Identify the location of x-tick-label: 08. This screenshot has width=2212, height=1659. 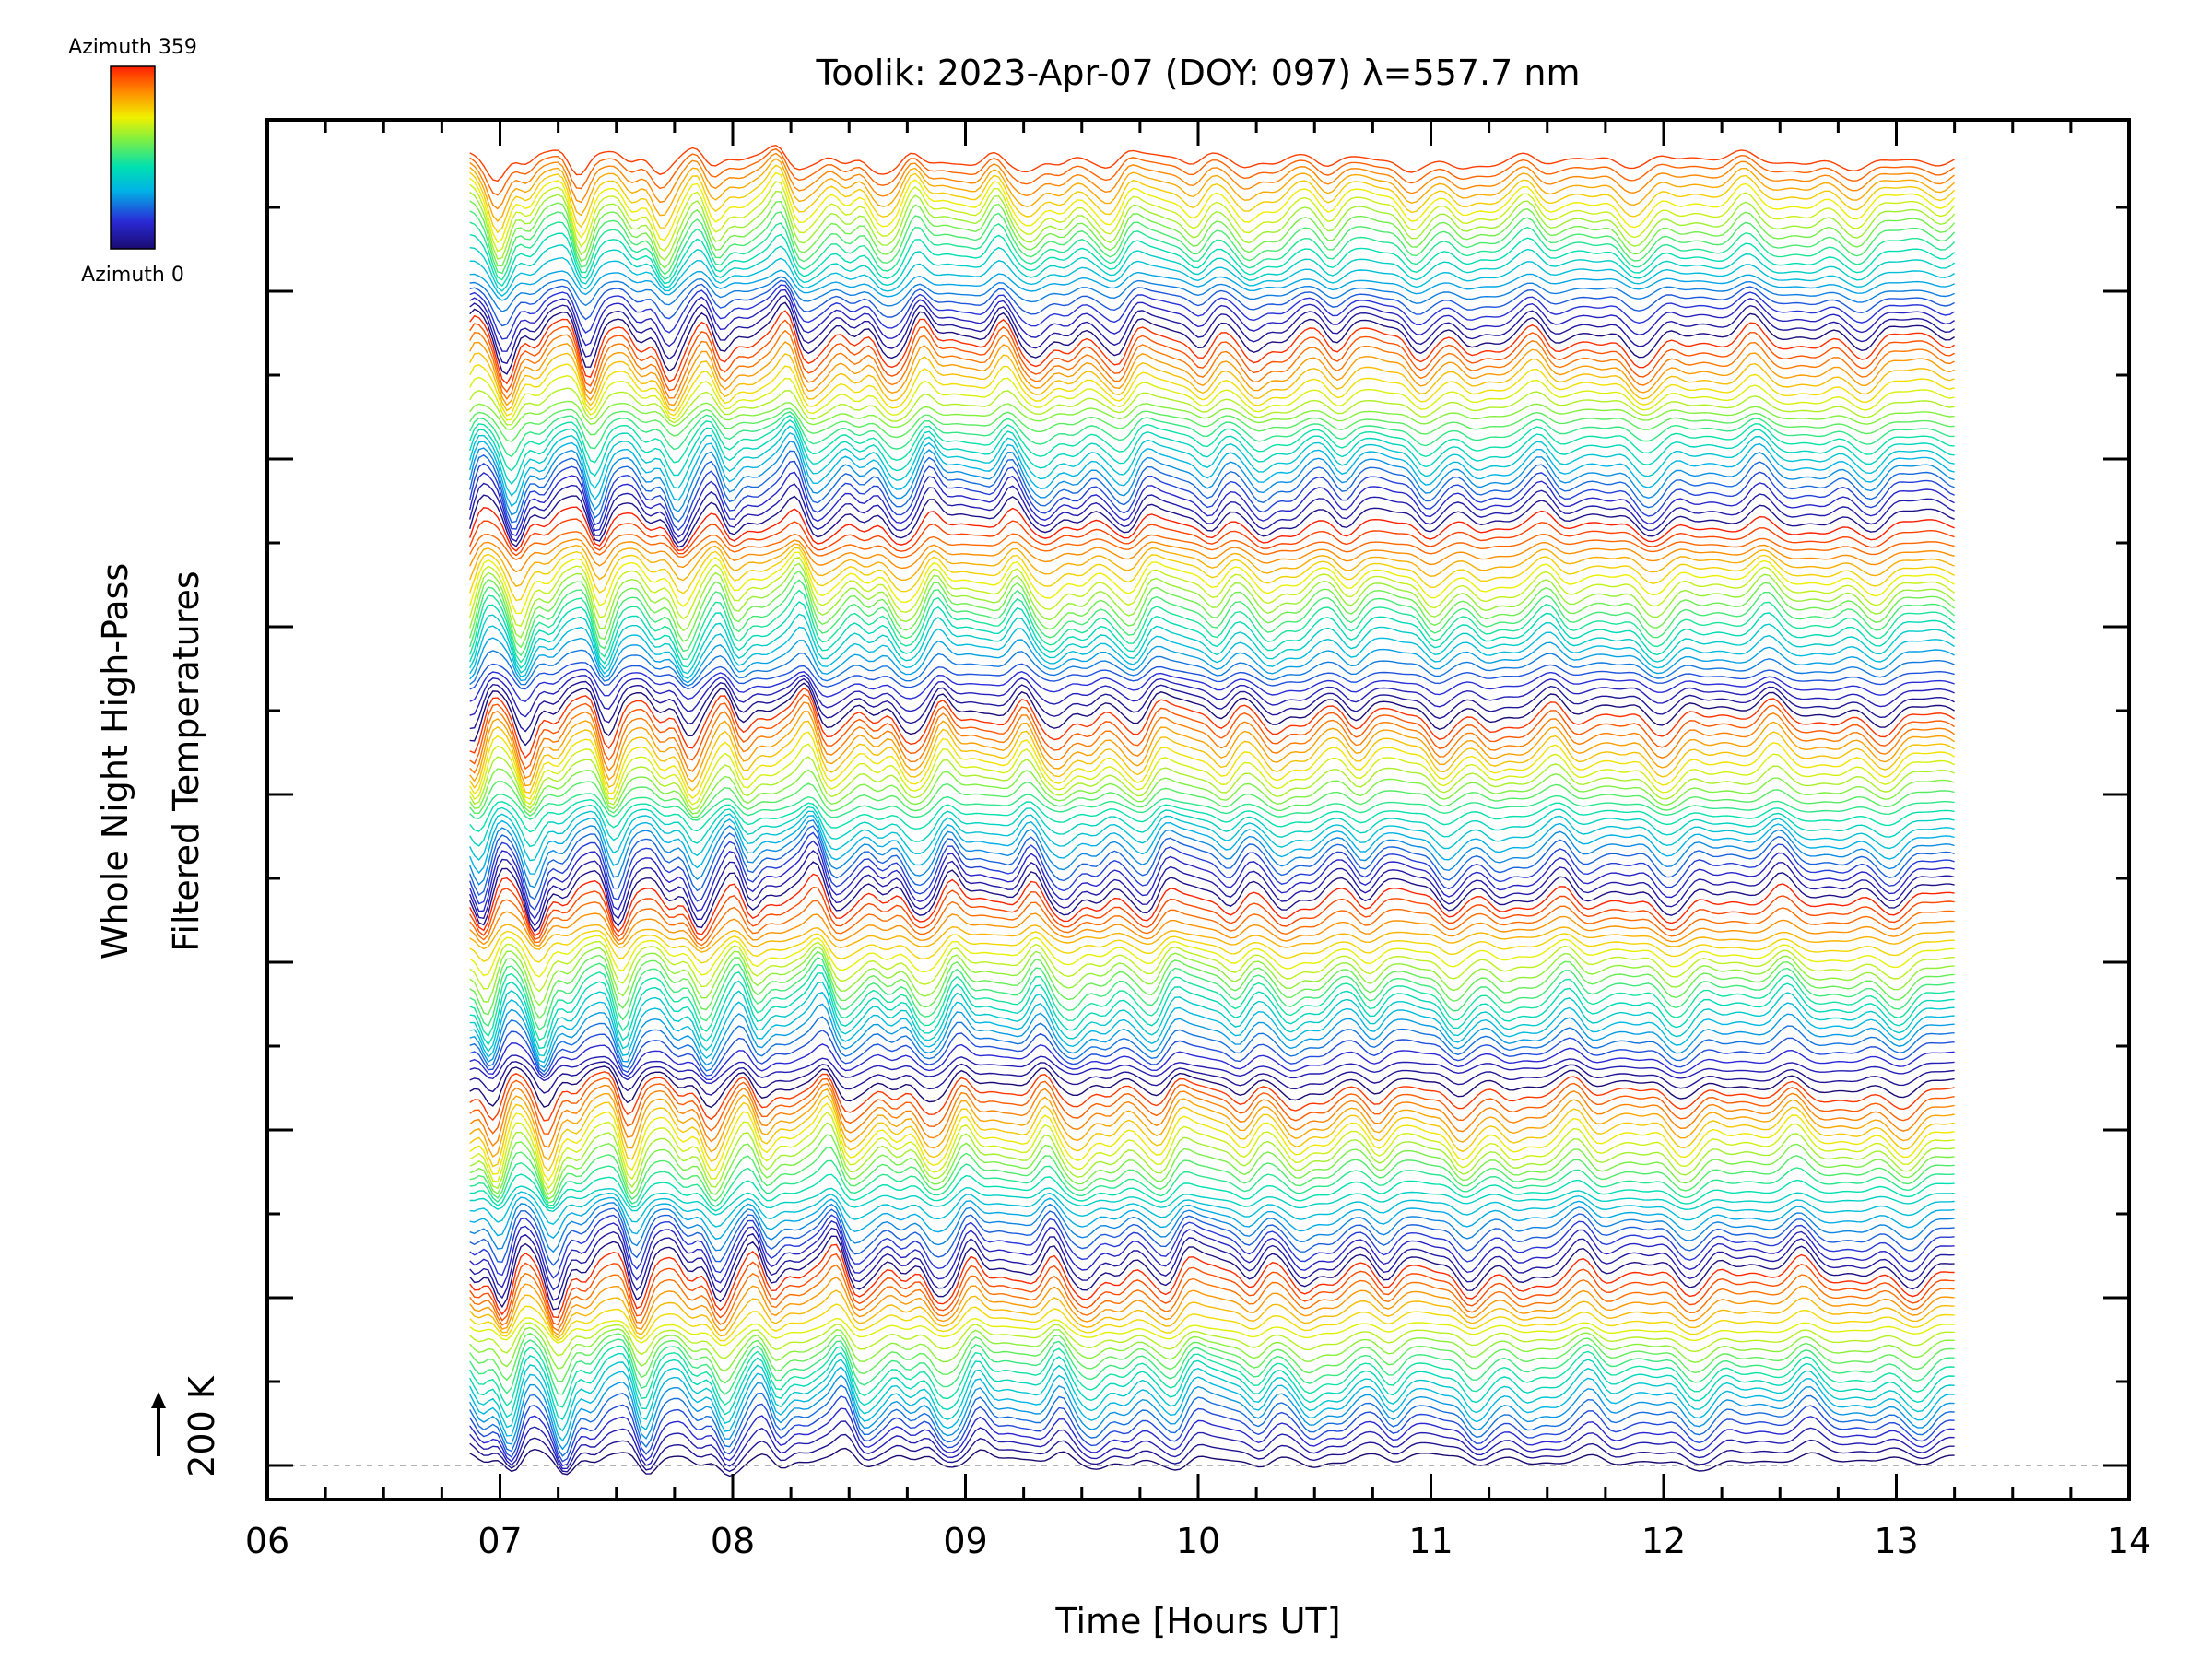
(733, 1541).